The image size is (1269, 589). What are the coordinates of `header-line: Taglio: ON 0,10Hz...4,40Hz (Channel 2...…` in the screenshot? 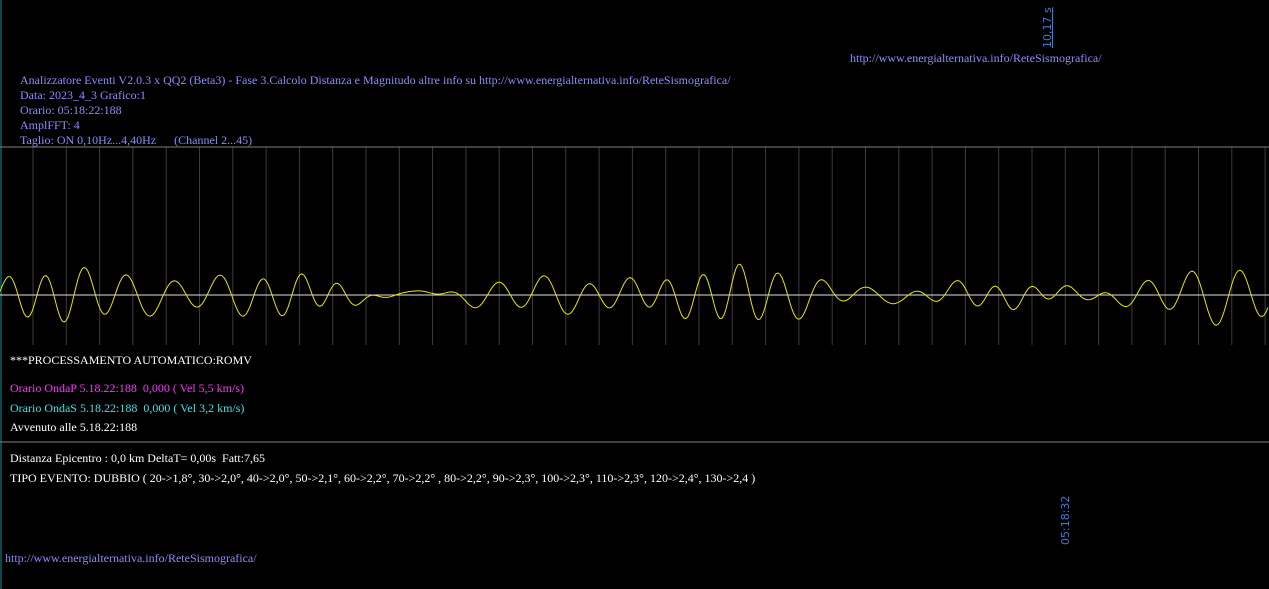 It's located at (136, 140).